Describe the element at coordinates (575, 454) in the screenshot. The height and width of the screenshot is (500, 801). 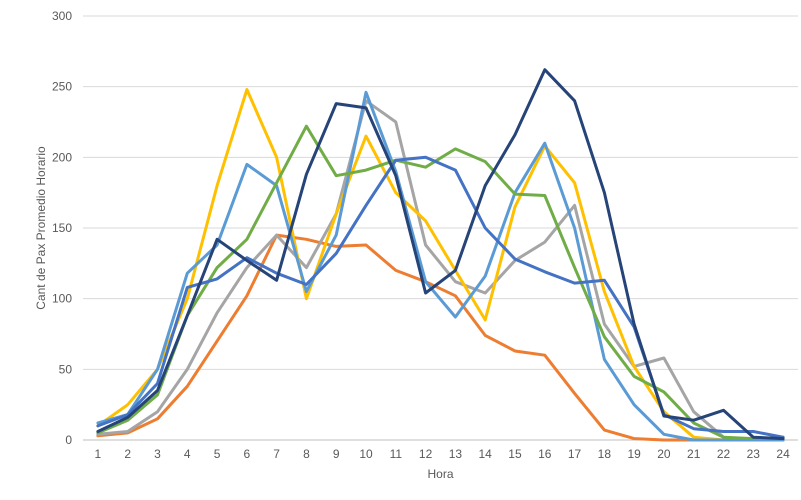
I see `x-tick-label: 17` at that location.